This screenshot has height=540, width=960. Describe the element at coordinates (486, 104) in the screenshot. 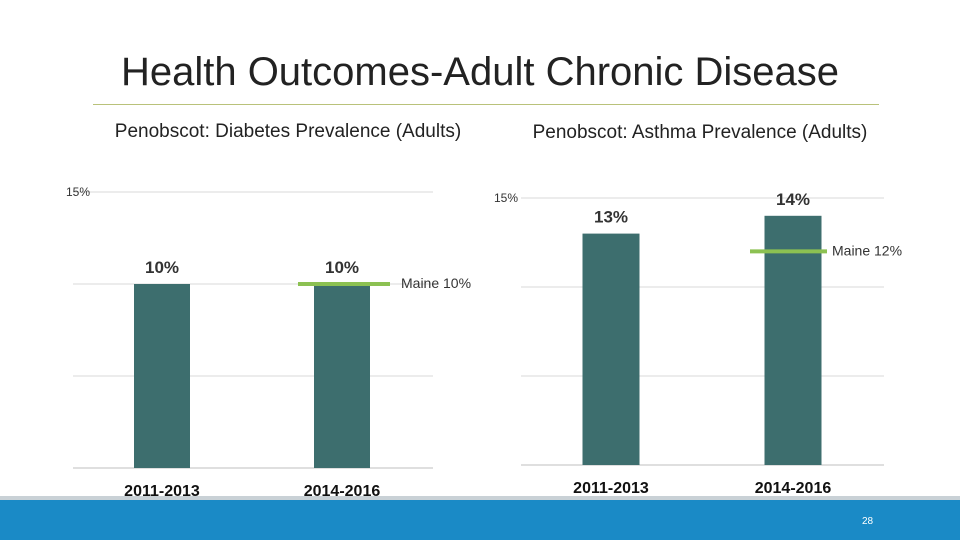

I see `title-divider` at that location.